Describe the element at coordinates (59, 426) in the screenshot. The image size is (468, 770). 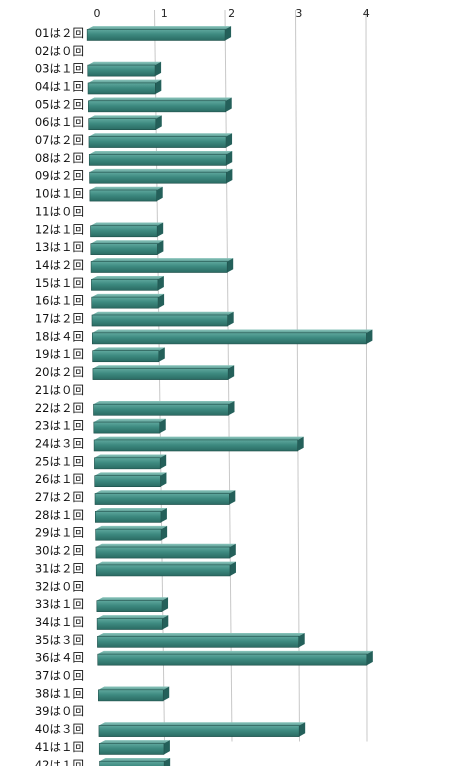
I see `category-label: 23は１回` at that location.